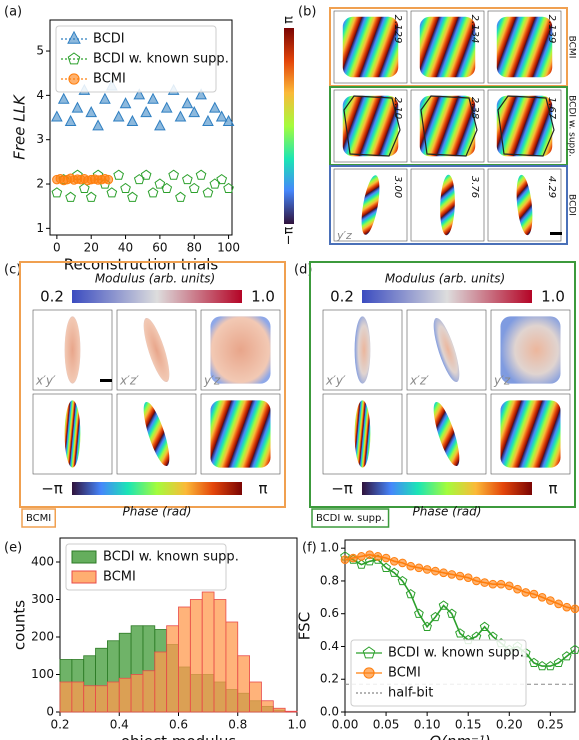 Image resolution: width=579 pixels, height=740 pixels. I want to click on method-label: BCMI, so click(38, 518).